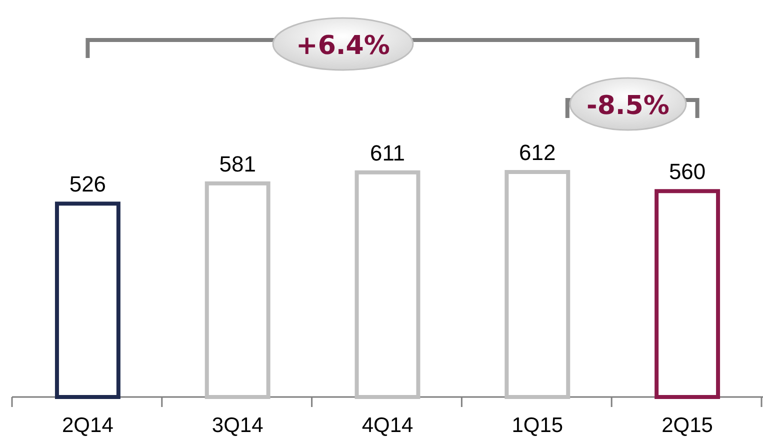 Image resolution: width=763 pixels, height=440 pixels. What do you see at coordinates (388, 425) in the screenshot?
I see `x-tick-label: 4Q14` at bounding box center [388, 425].